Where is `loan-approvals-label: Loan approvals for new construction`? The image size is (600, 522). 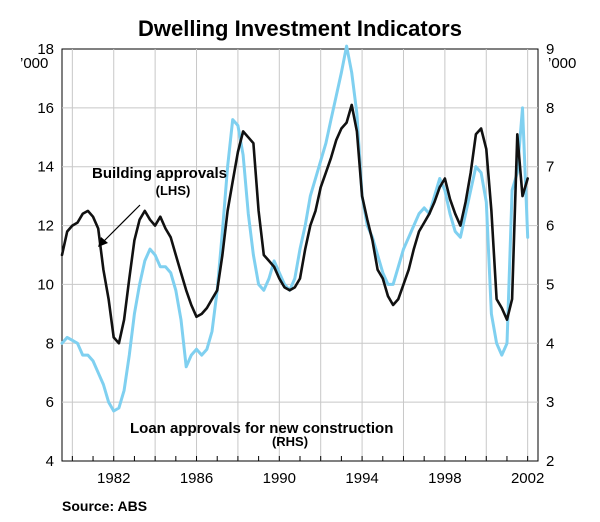 loan-approvals-label: Loan approvals for new construction is located at coordinates (261, 428).